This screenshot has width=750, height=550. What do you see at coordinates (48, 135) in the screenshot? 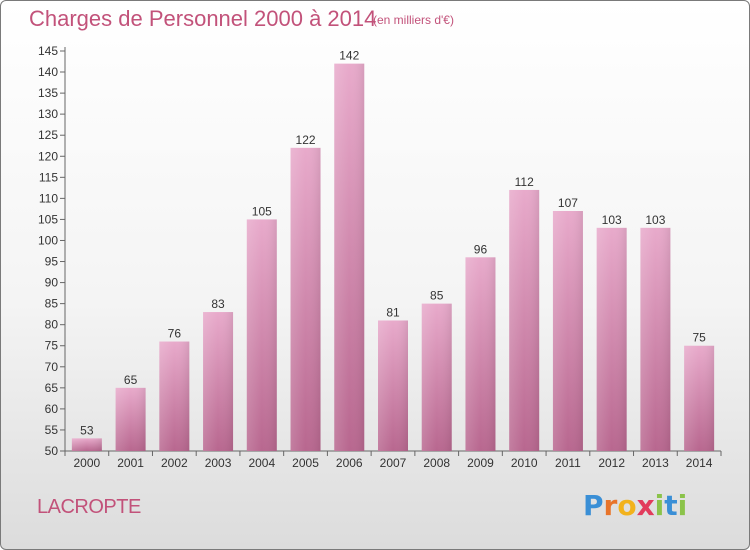
I see `y-tick-label: 125` at bounding box center [48, 135].